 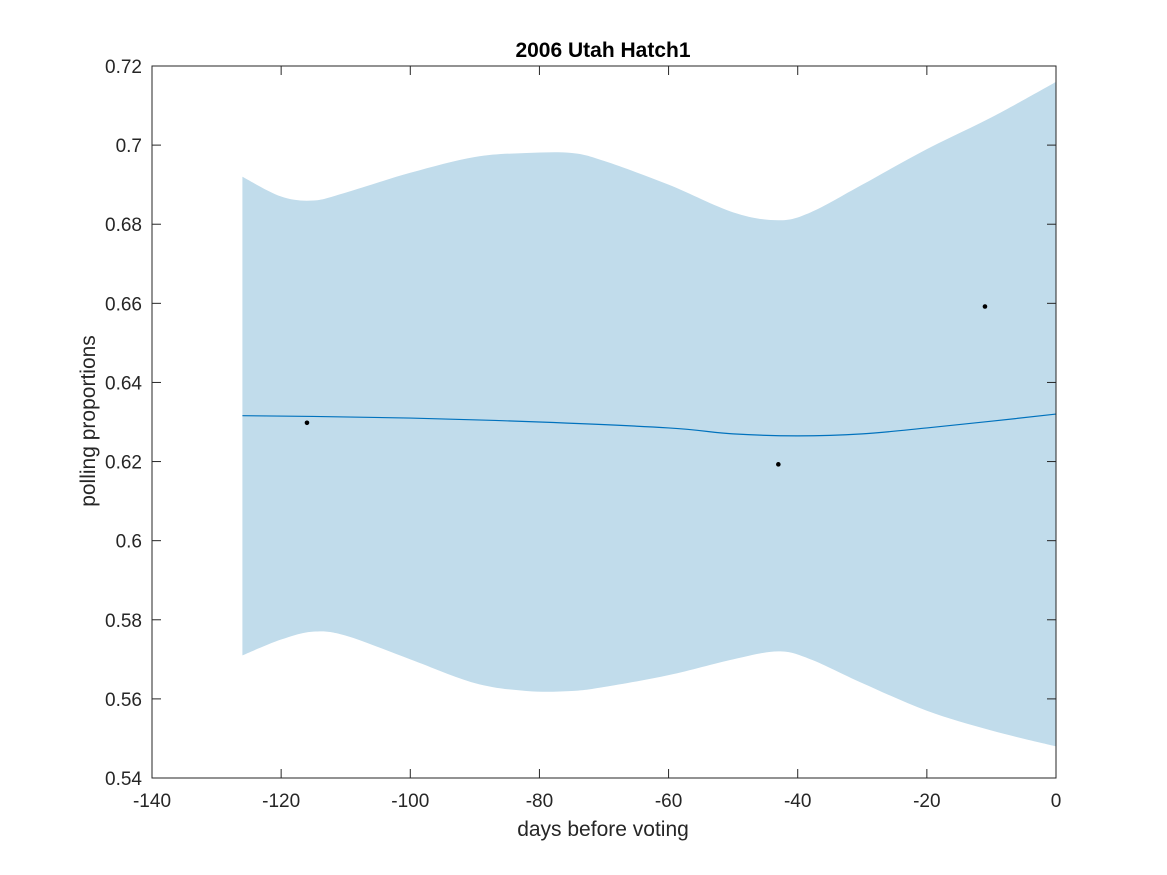 I want to click on y-axis-label: polling proportions, so click(x=88, y=421).